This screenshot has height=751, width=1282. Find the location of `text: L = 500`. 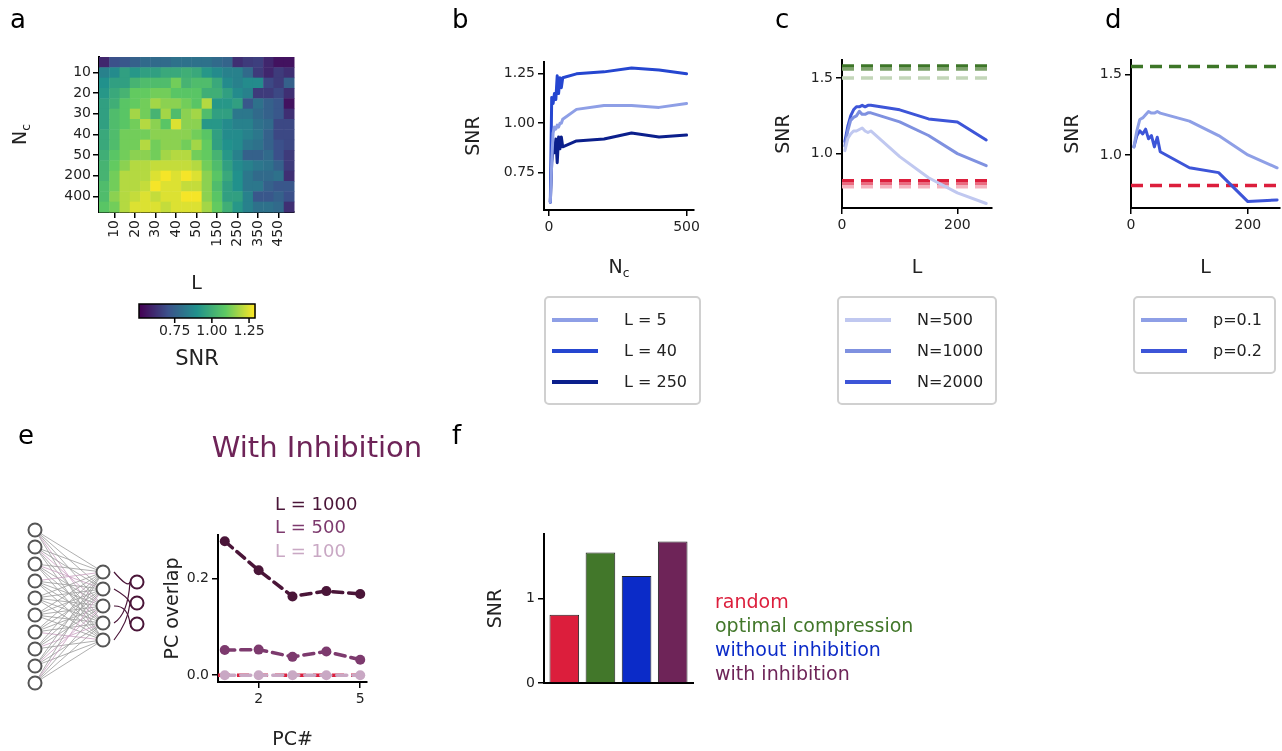

text: L = 500 is located at coordinates (310, 527).